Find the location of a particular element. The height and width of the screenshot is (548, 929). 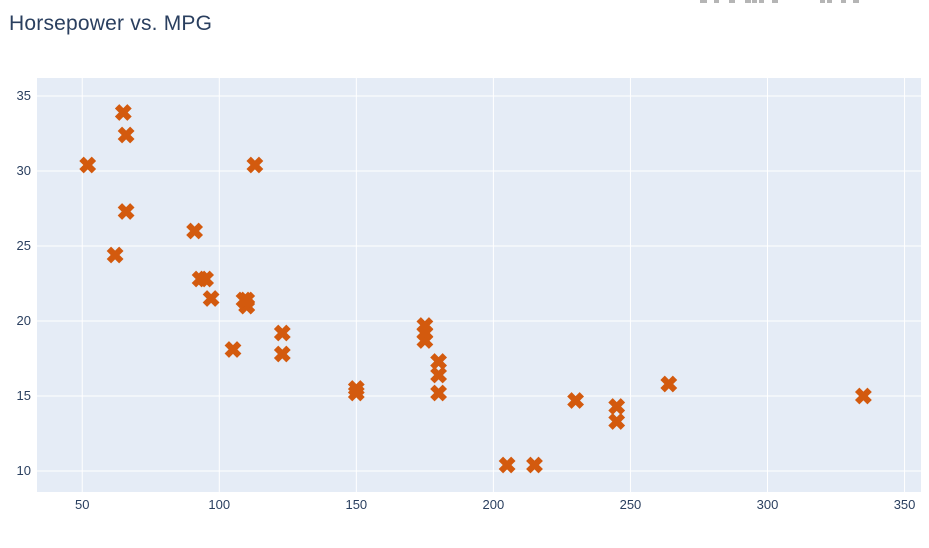

x-tick-label: 100 is located at coordinates (219, 504).